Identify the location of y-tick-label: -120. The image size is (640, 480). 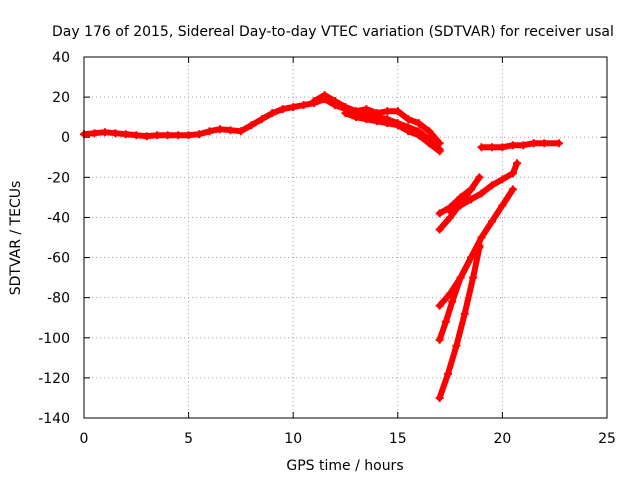
(54, 379).